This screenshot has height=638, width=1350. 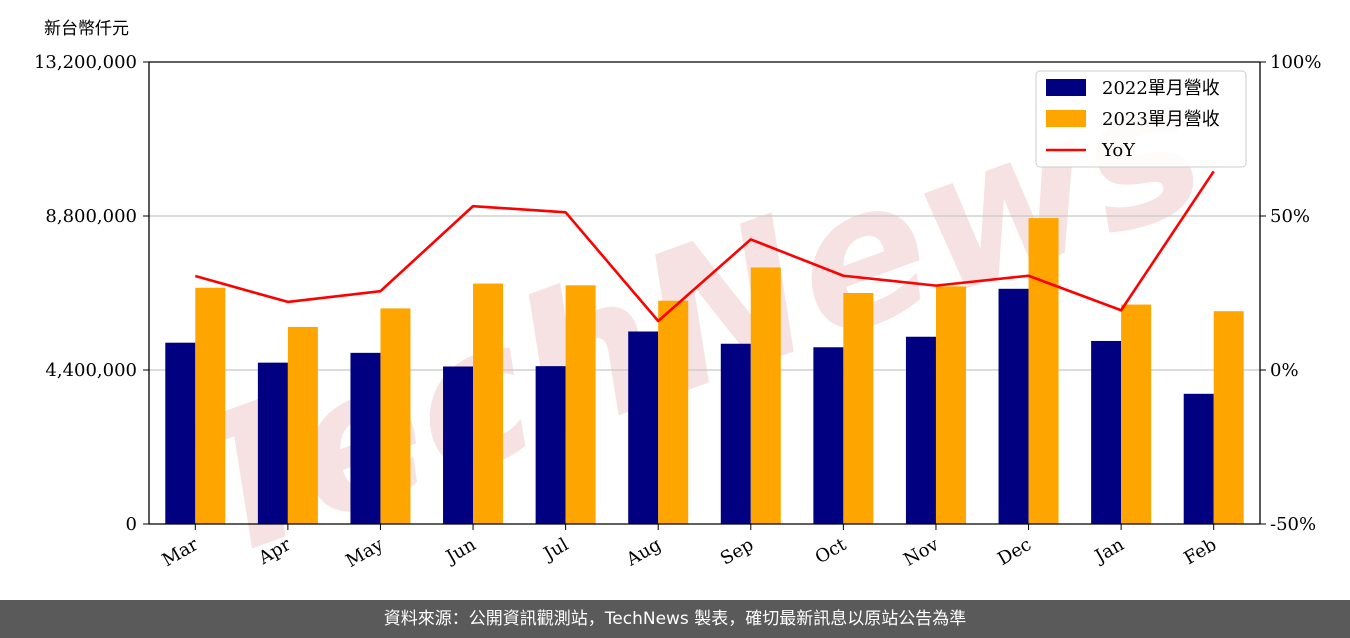 What do you see at coordinates (395, 416) in the screenshot?
I see `bar-2023-may` at bounding box center [395, 416].